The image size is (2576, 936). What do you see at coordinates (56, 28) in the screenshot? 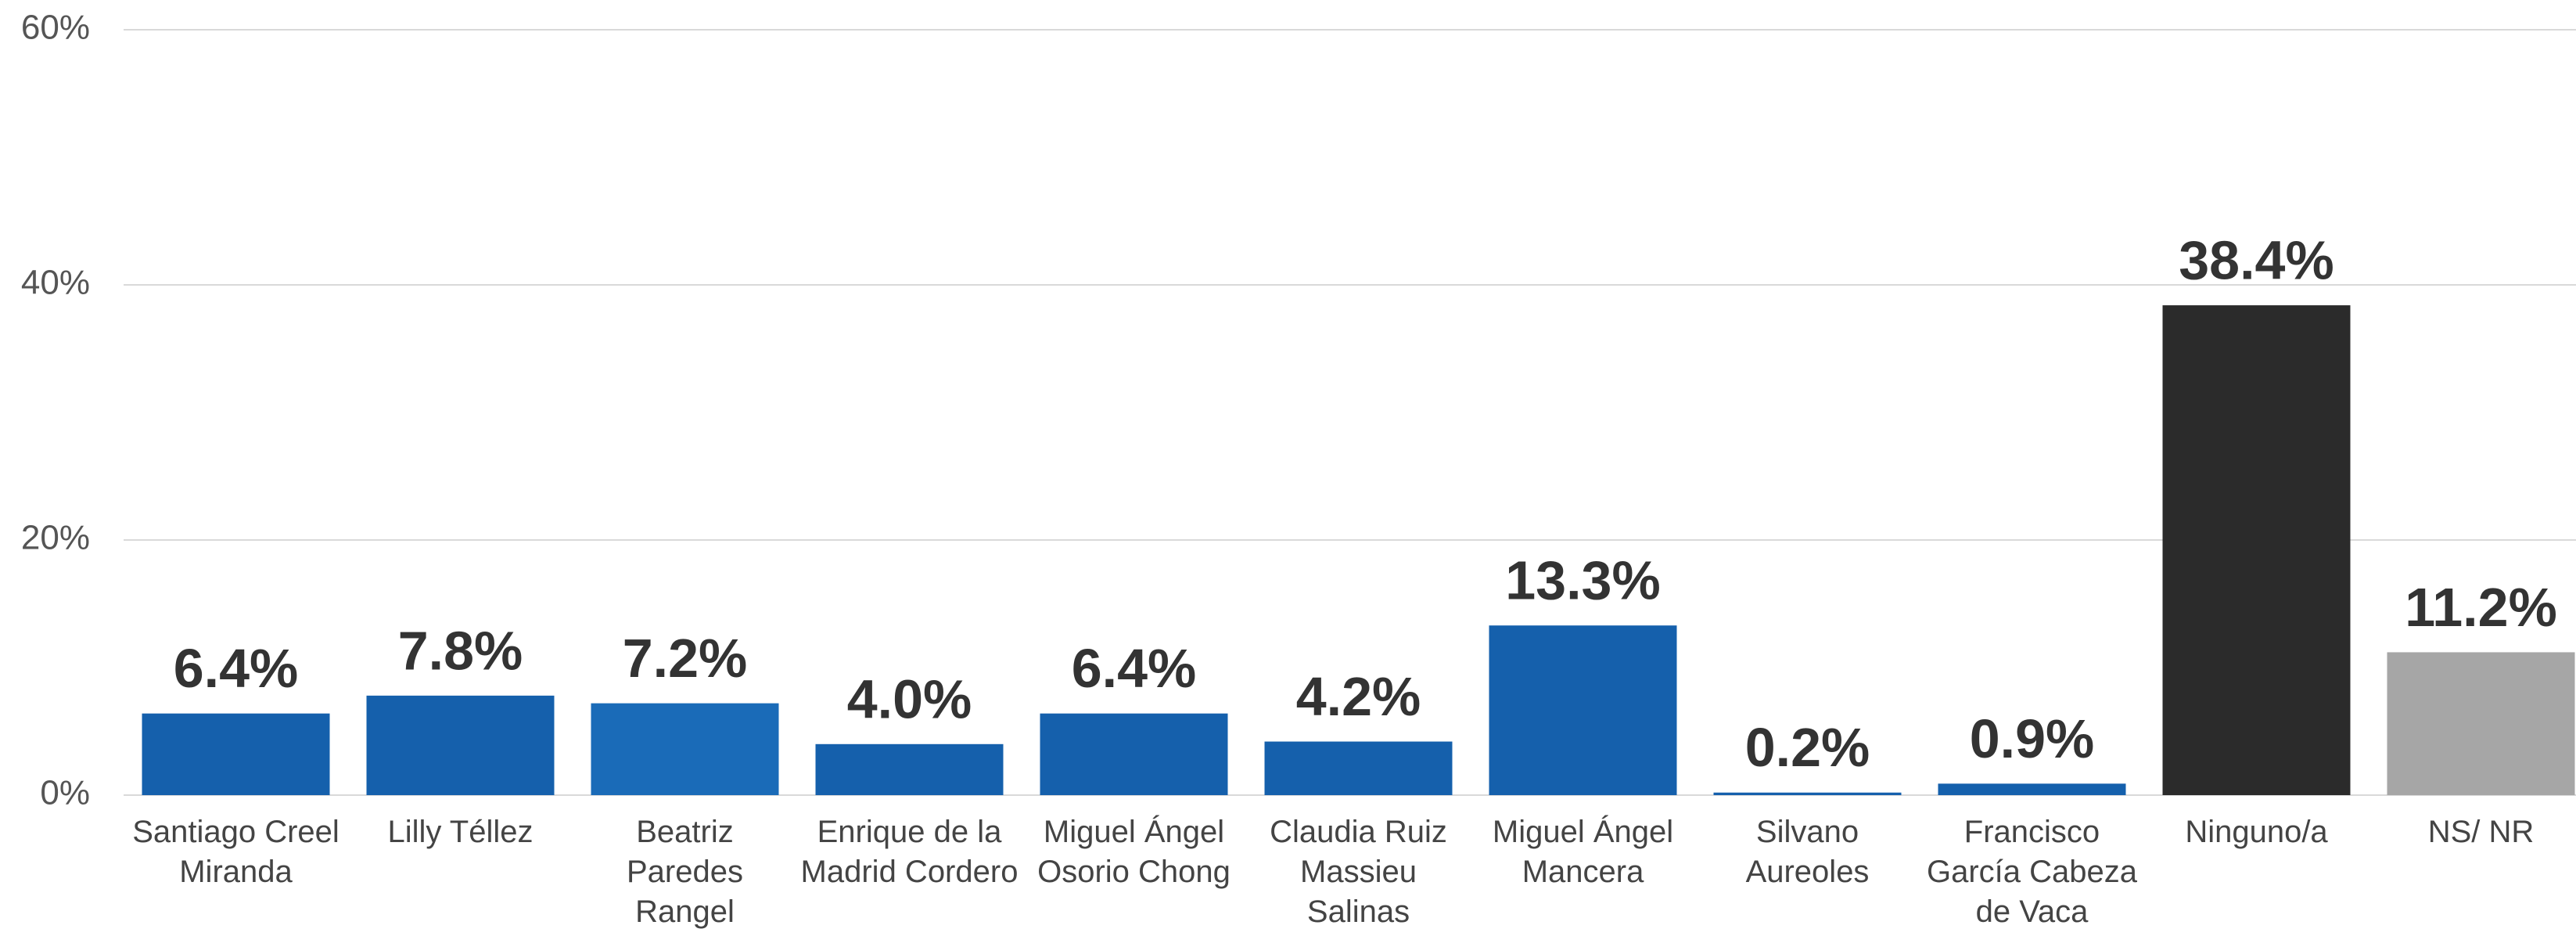
I see `y-tick-label: 60%` at bounding box center [56, 28].